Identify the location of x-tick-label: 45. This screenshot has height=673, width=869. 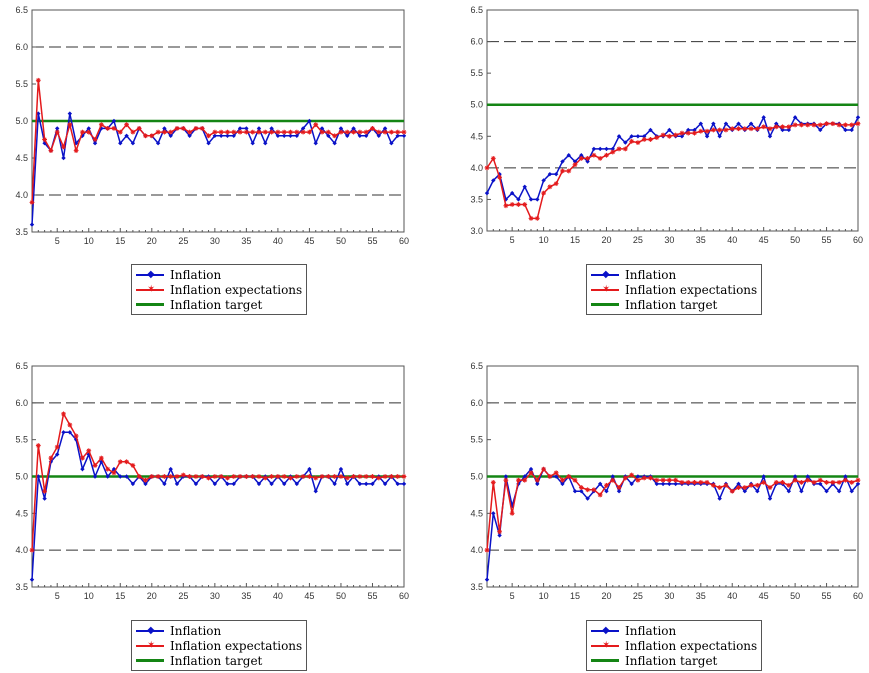
(764, 596).